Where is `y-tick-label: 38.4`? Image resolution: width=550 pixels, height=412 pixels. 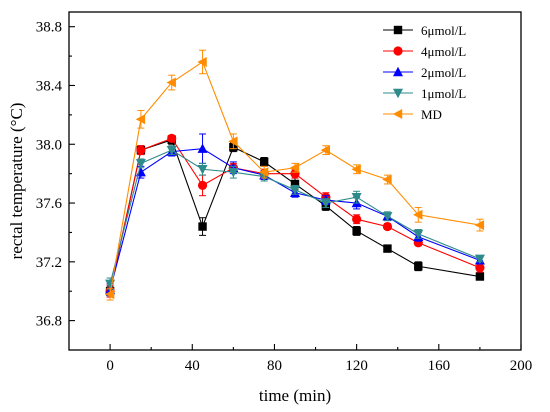
y-tick-label: 38.4 is located at coordinates (49, 86).